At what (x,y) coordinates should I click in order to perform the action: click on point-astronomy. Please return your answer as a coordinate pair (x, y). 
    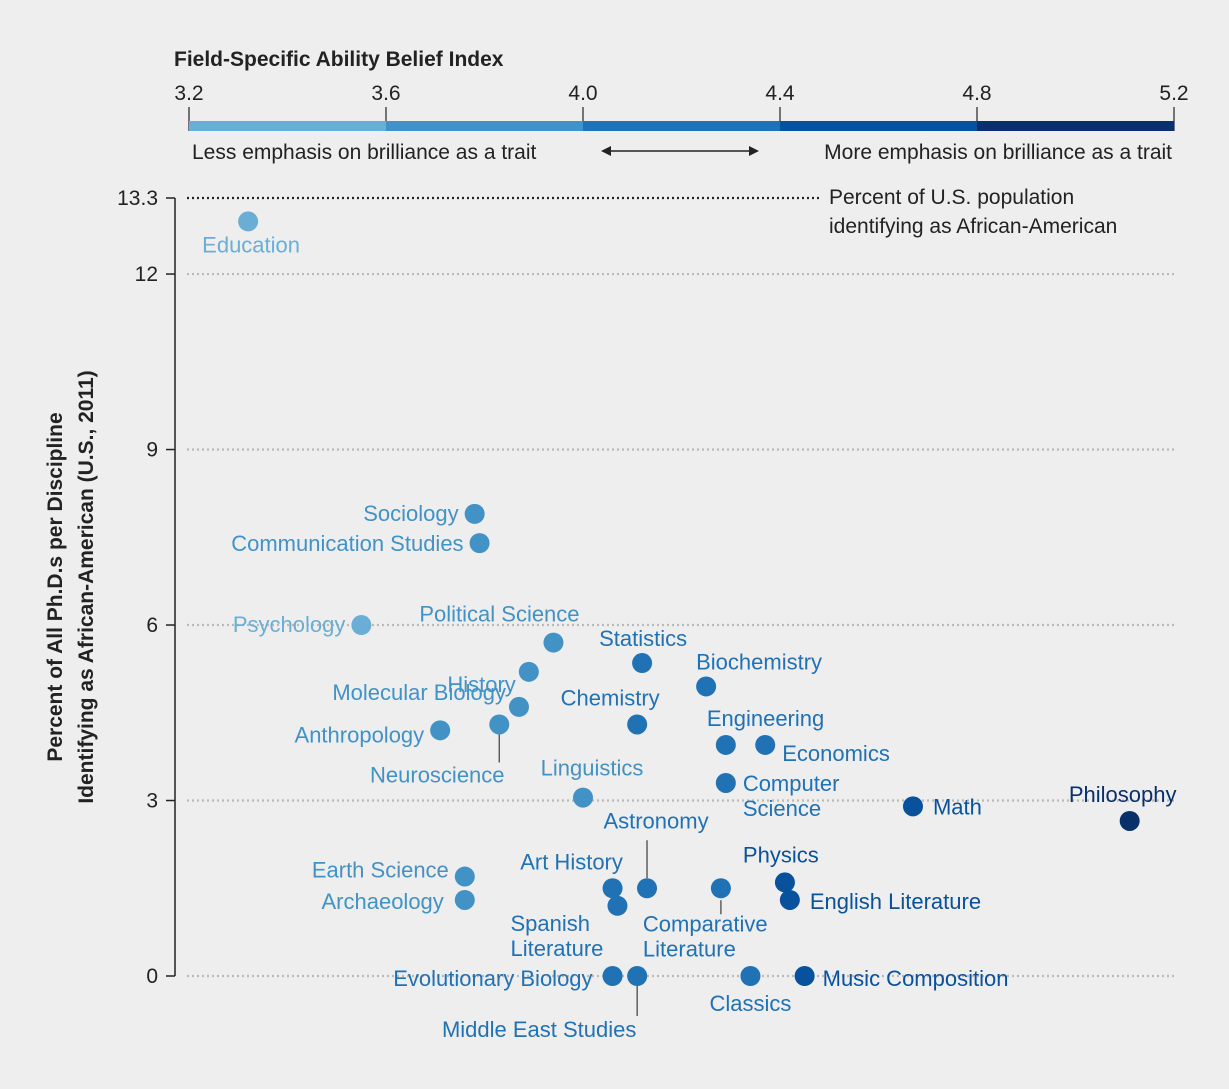
    Looking at the image, I should click on (647, 888).